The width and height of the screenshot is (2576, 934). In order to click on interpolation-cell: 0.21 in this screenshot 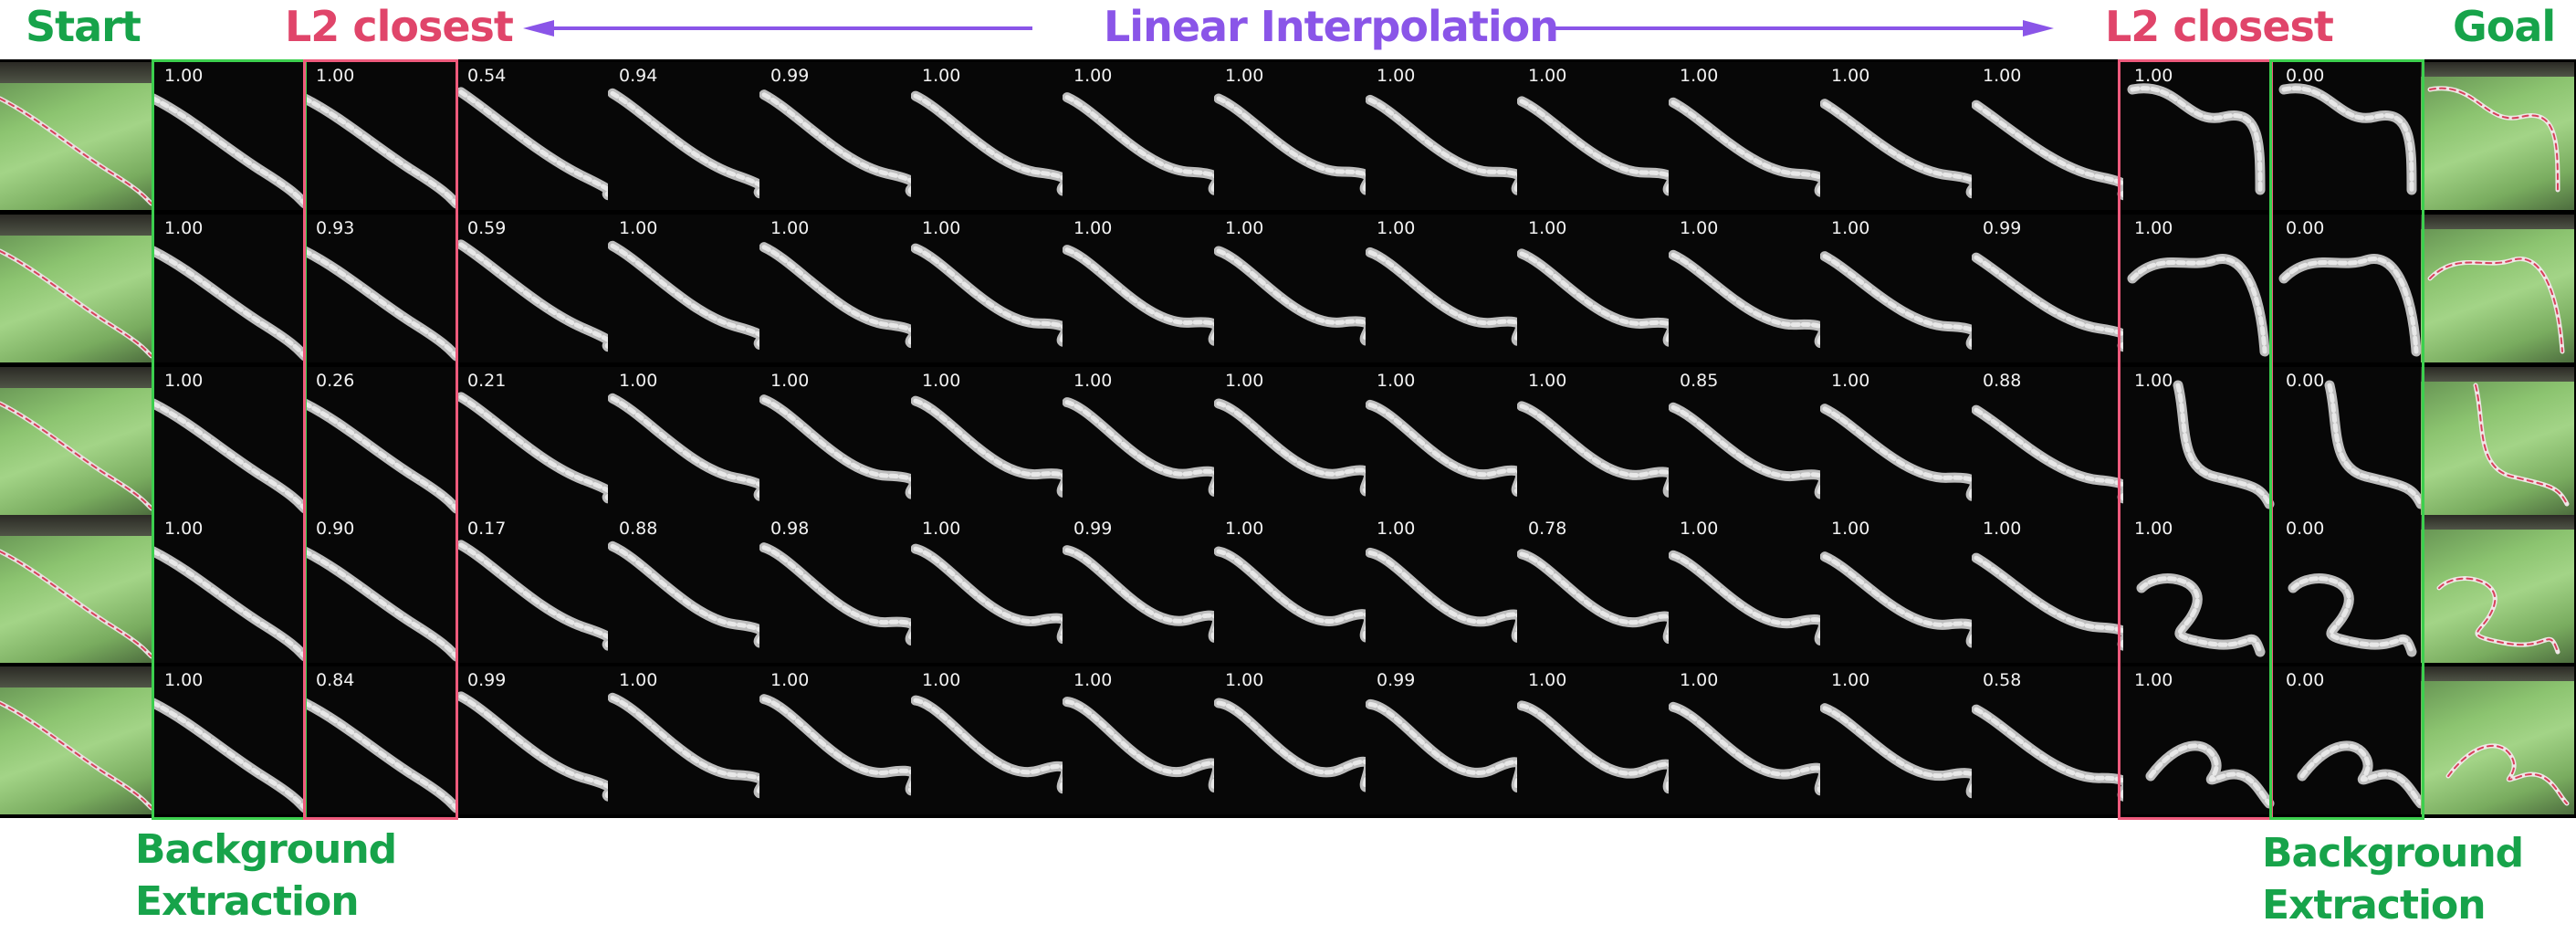, I will do `click(532, 441)`.